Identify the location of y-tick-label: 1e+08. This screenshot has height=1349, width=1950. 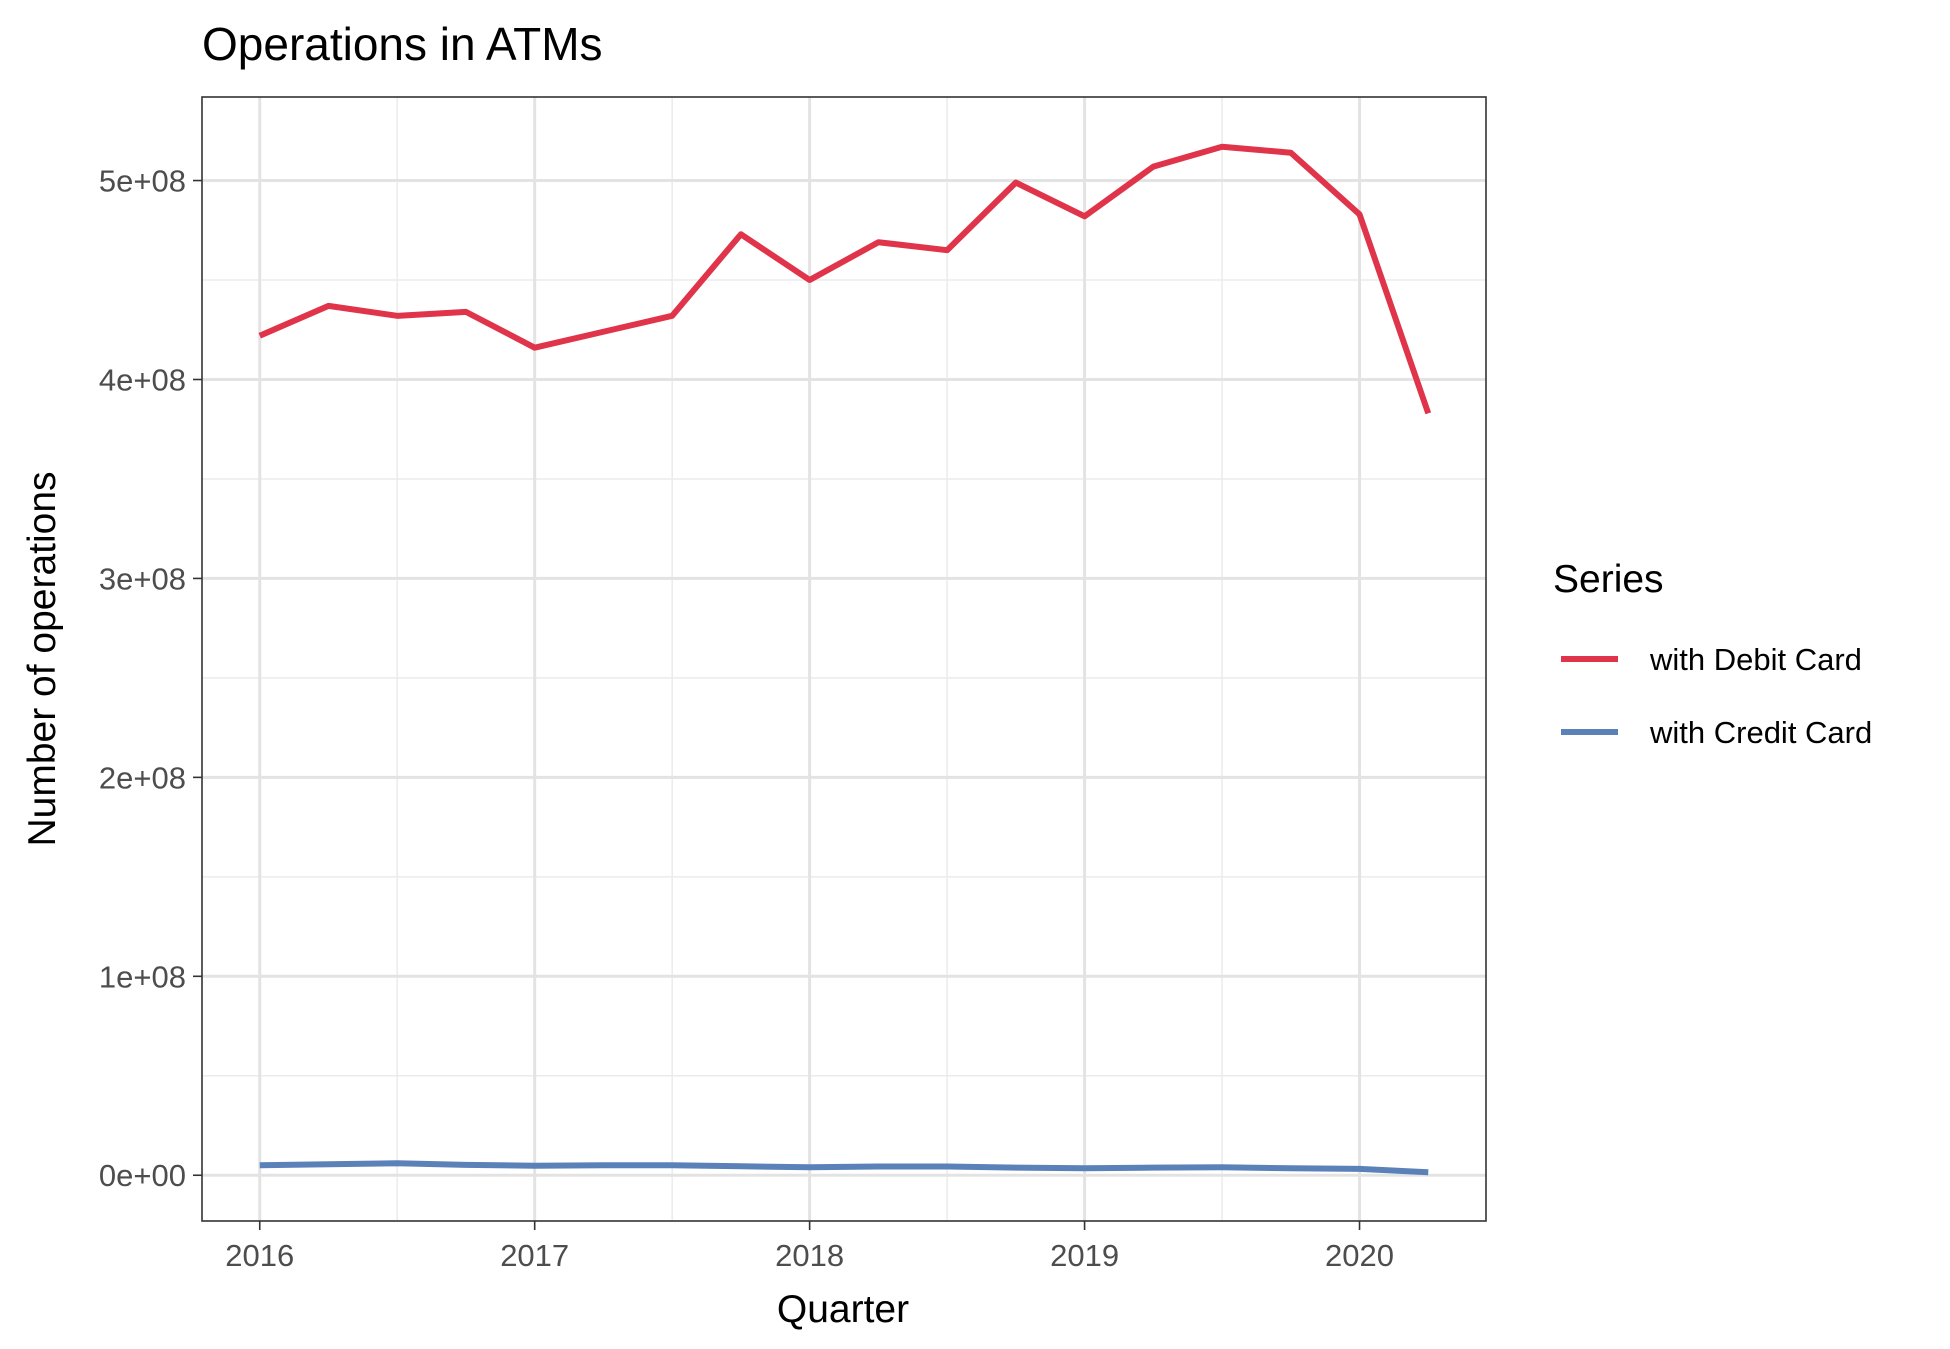
(142, 976).